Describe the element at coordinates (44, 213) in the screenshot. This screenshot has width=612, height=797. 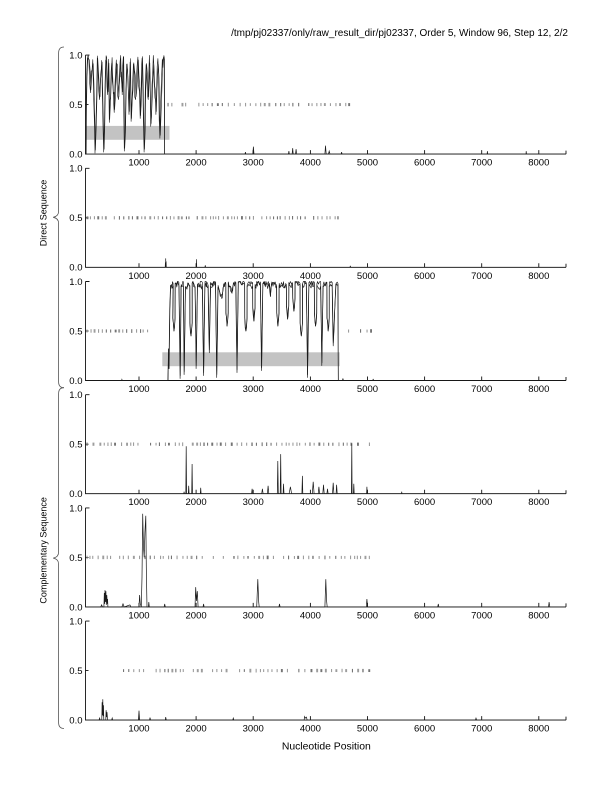
I see `svg-text: Direct Sequence` at that location.